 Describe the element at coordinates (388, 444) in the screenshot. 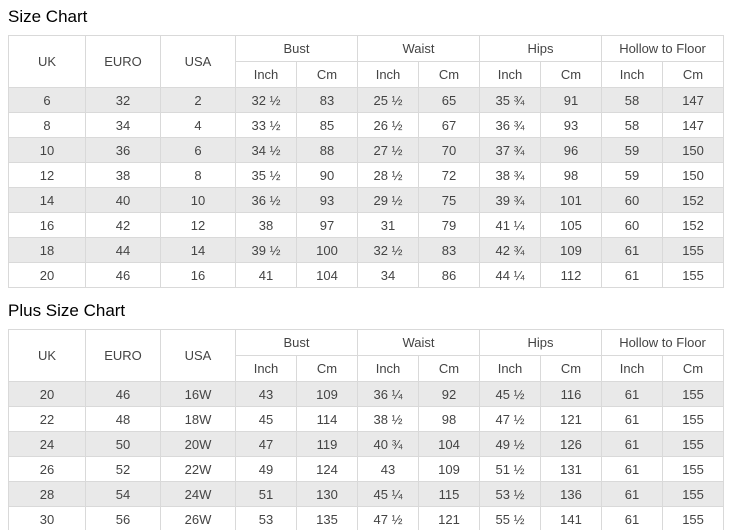

I see `table-cell: 40 ¾` at that location.